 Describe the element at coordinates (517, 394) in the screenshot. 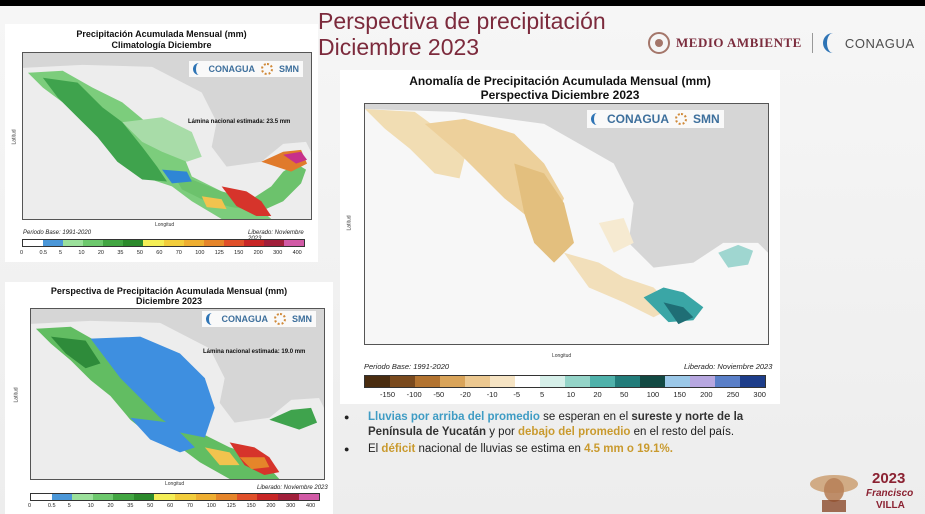

I see `tick: -5` at that location.